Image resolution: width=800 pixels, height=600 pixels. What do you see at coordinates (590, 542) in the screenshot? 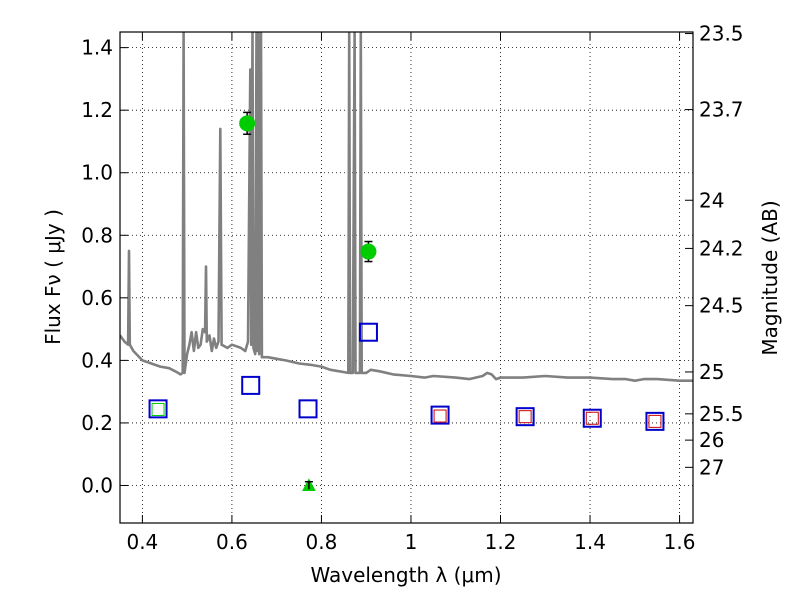
I see `x-tick-label: 1.4` at bounding box center [590, 542].